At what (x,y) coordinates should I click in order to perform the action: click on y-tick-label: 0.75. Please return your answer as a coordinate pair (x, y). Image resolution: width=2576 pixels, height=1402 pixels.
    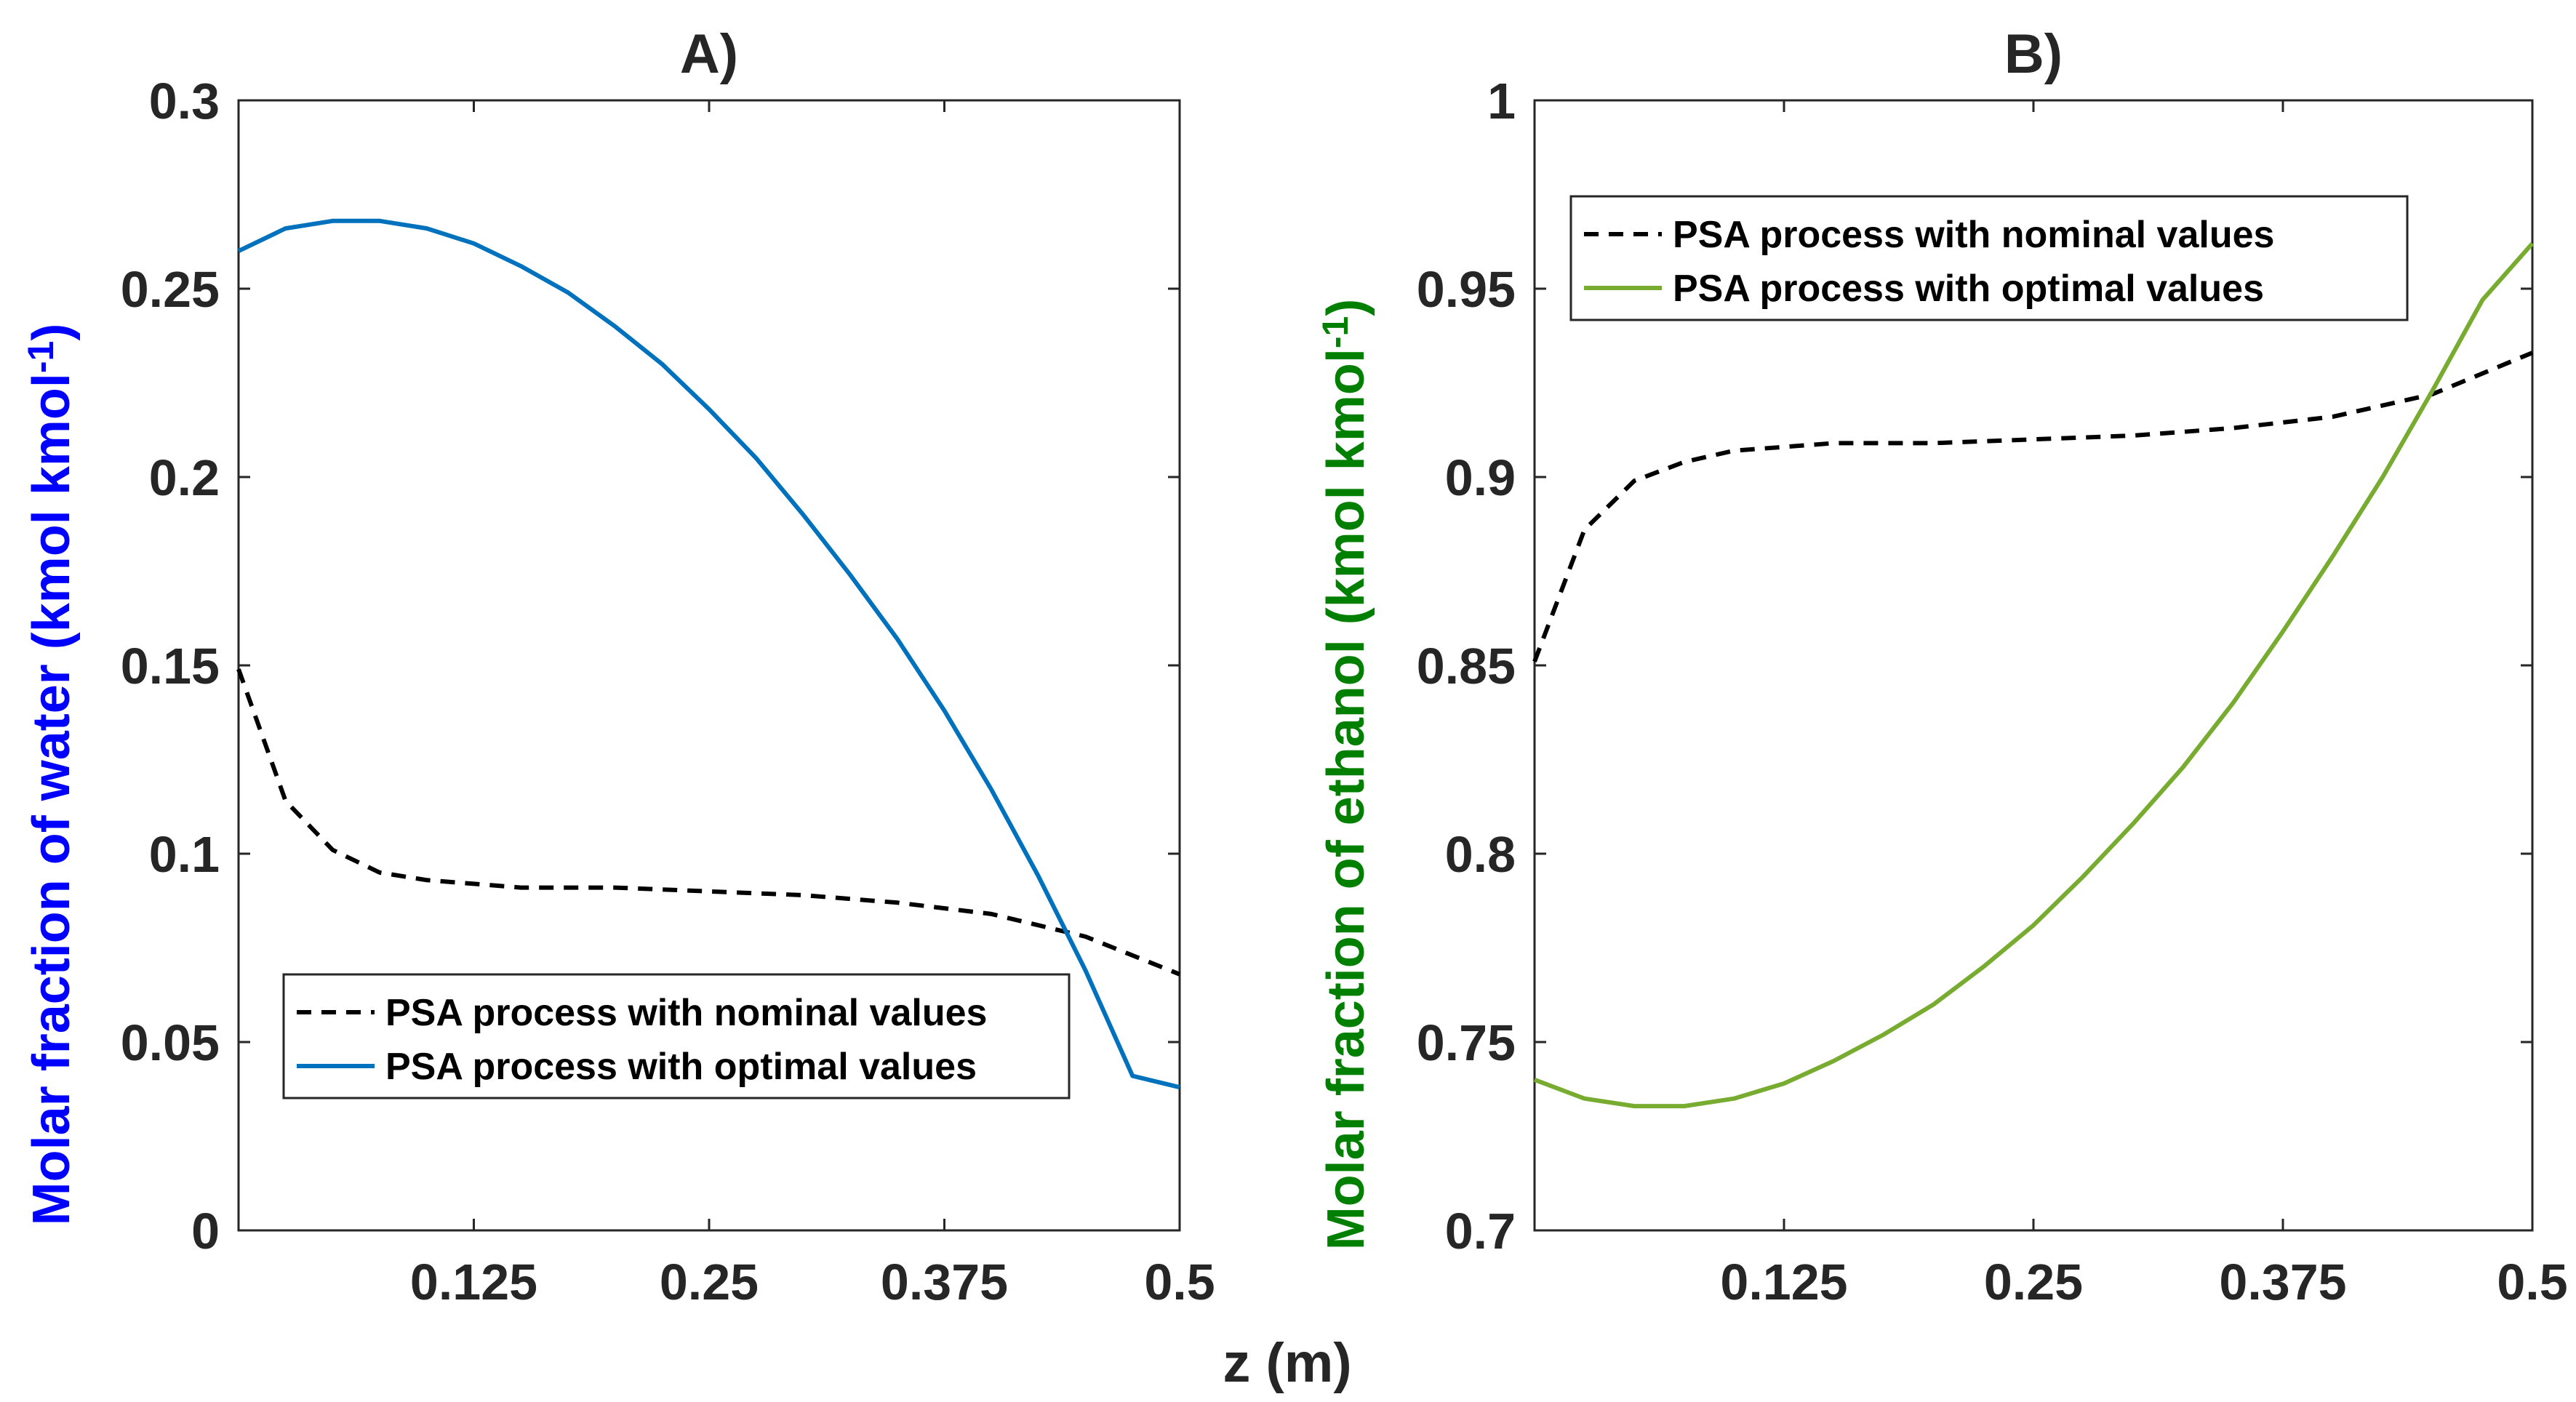
    Looking at the image, I should click on (1466, 1042).